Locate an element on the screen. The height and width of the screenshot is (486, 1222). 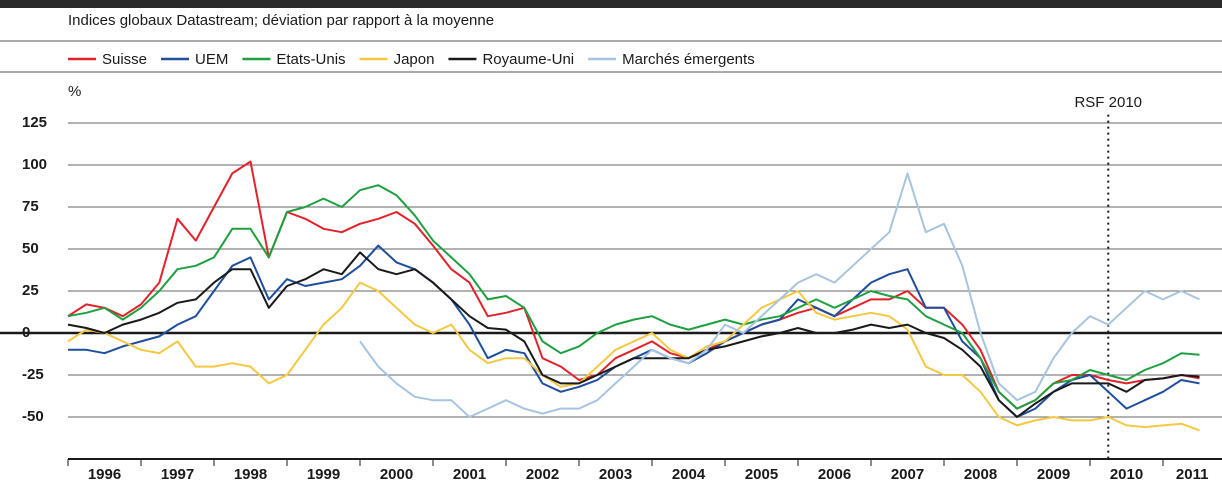
x-tick-label: 2011 is located at coordinates (1192, 474).